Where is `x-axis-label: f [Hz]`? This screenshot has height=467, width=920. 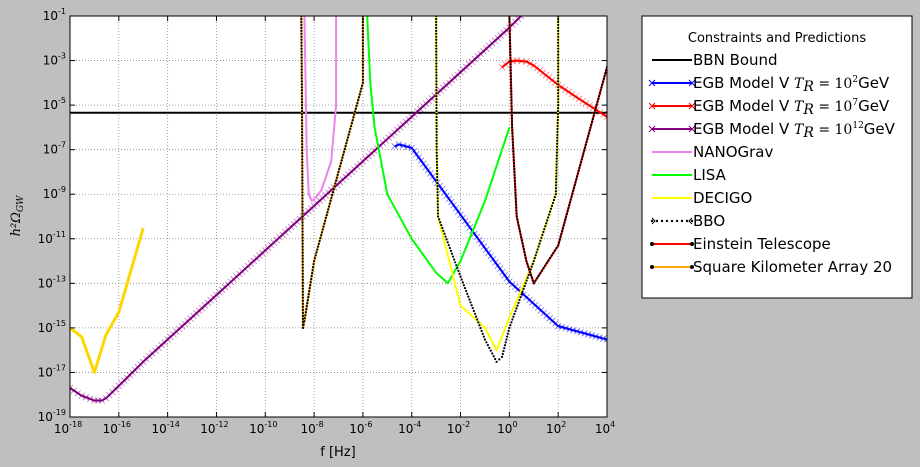 x-axis-label: f [Hz] is located at coordinates (337, 452).